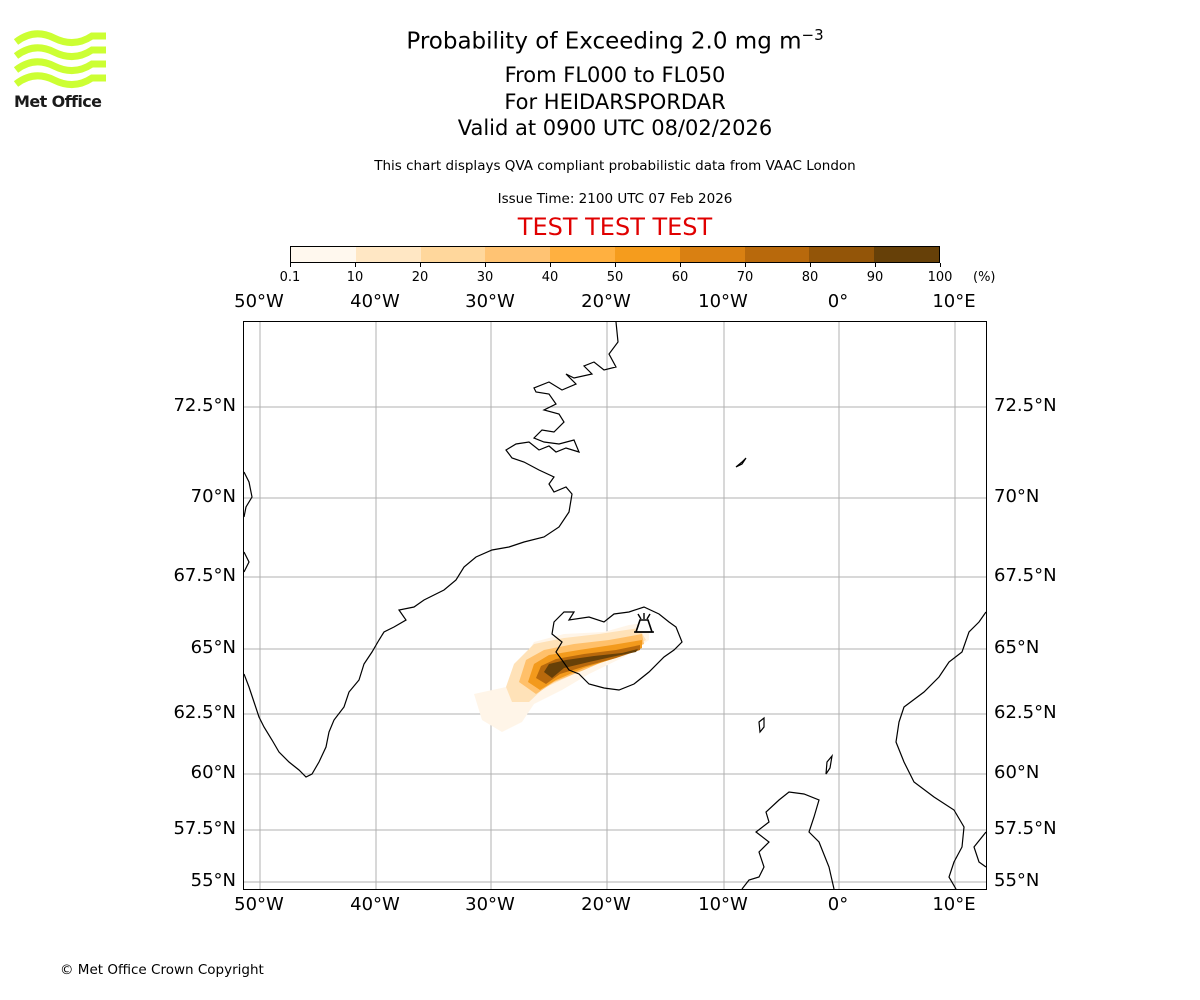 Image resolution: width=1200 pixels, height=1000 pixels. I want to click on latitude-label-right: 65°N, so click(1017, 647).